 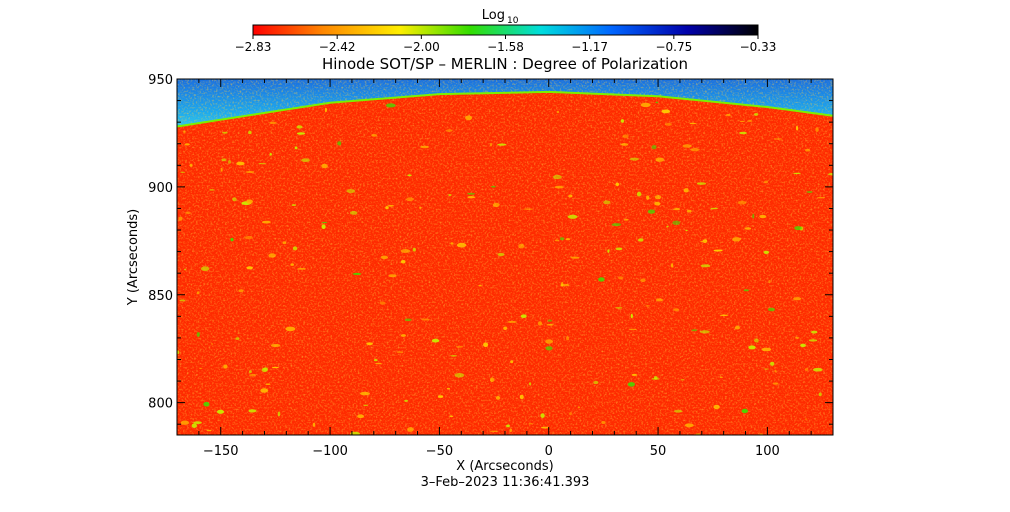 What do you see at coordinates (337, 47) in the screenshot?
I see `colorbar-tick-label: −2.42` at bounding box center [337, 47].